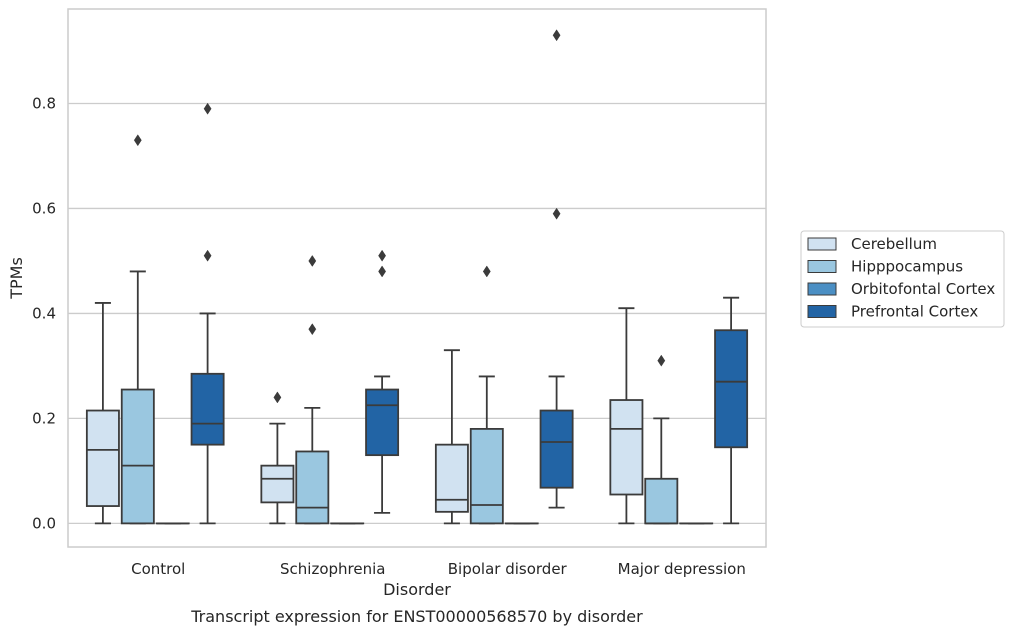 This screenshot has width=1014, height=634. What do you see at coordinates (332, 569) in the screenshot?
I see `x-tick-label: Schizophrenia` at bounding box center [332, 569].